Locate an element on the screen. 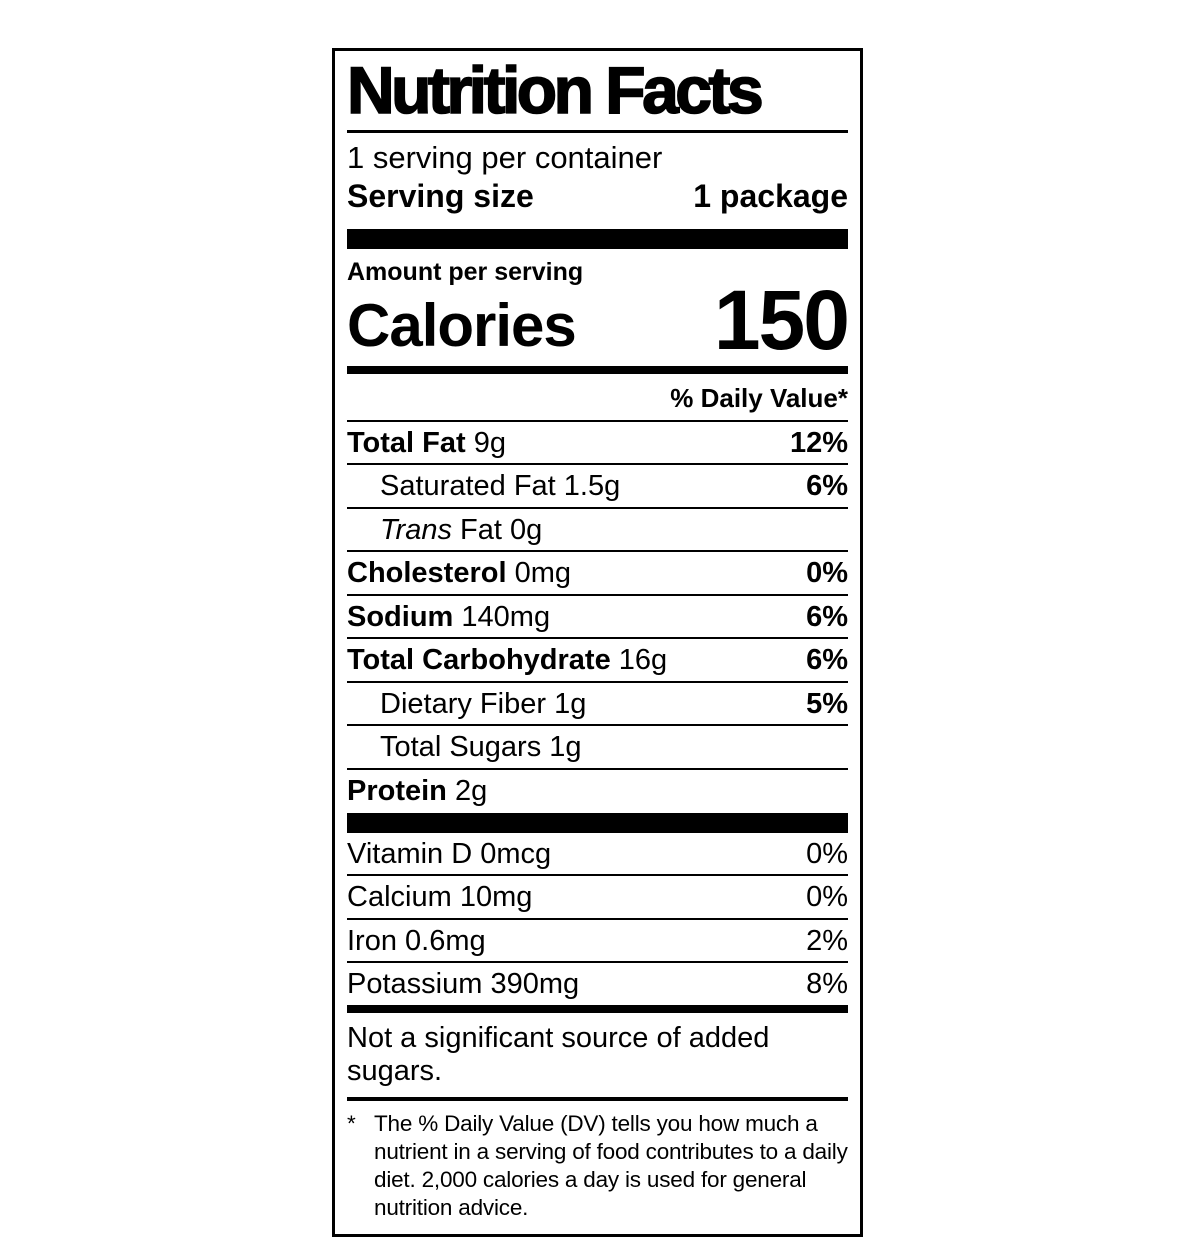 The height and width of the screenshot is (1237, 1200). nutrient-name-amount: Vitamin D 0mcg is located at coordinates (449, 853).